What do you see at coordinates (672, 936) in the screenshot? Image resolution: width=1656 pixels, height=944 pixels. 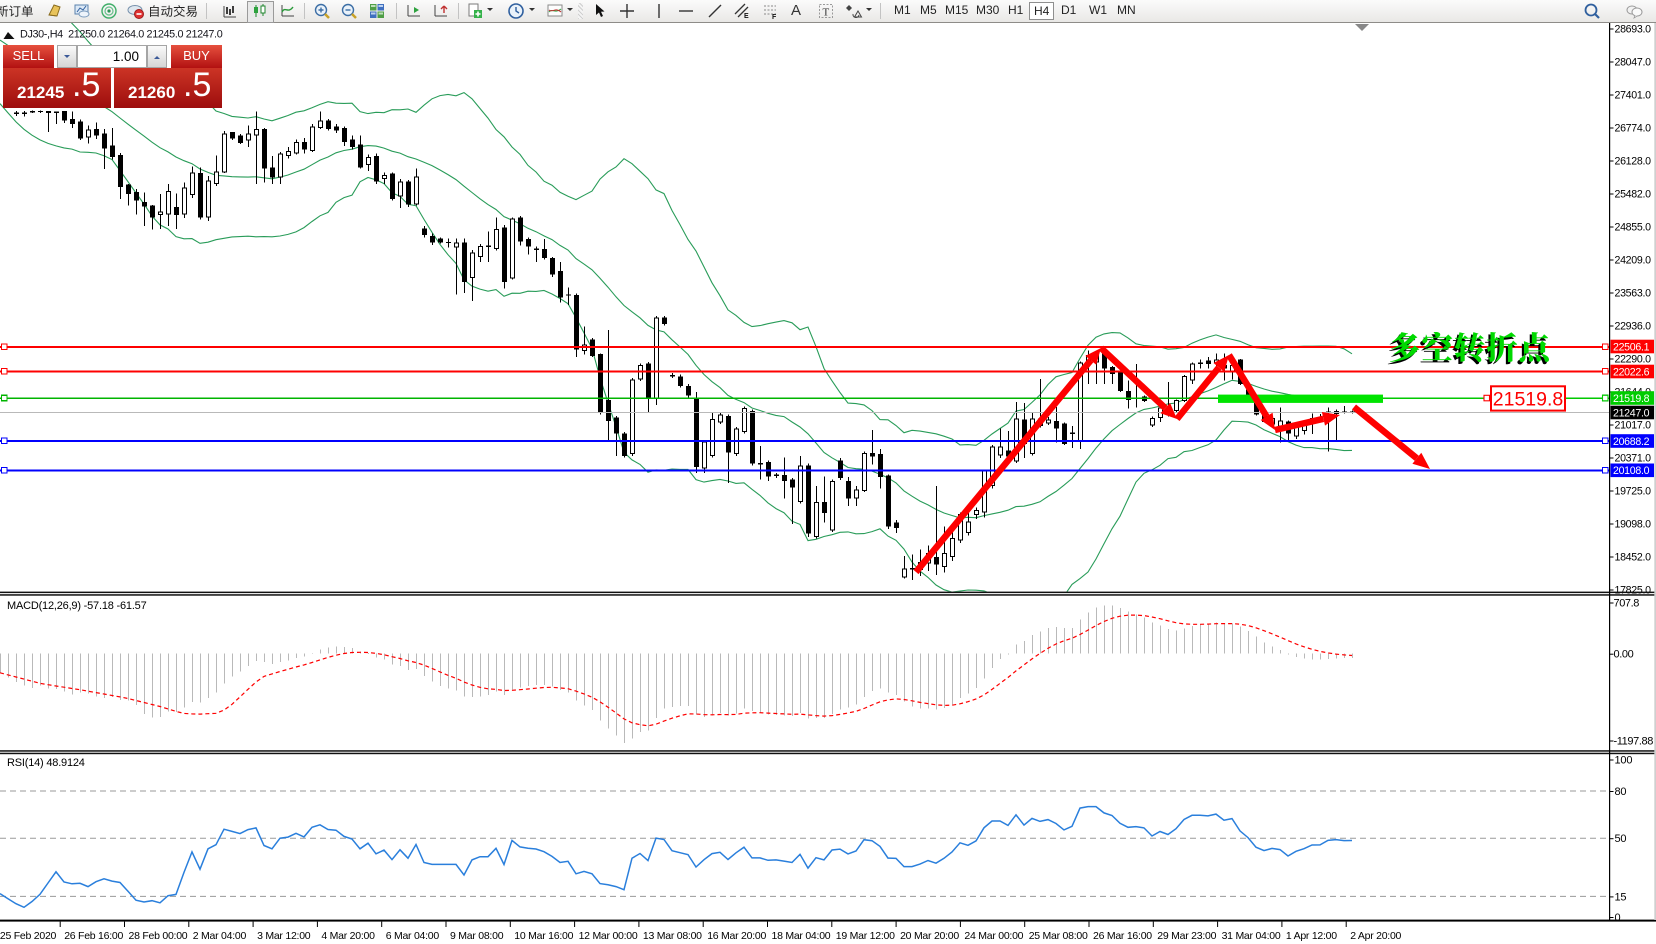 I see `svg-text: 13 Mar 08:00` at bounding box center [672, 936].